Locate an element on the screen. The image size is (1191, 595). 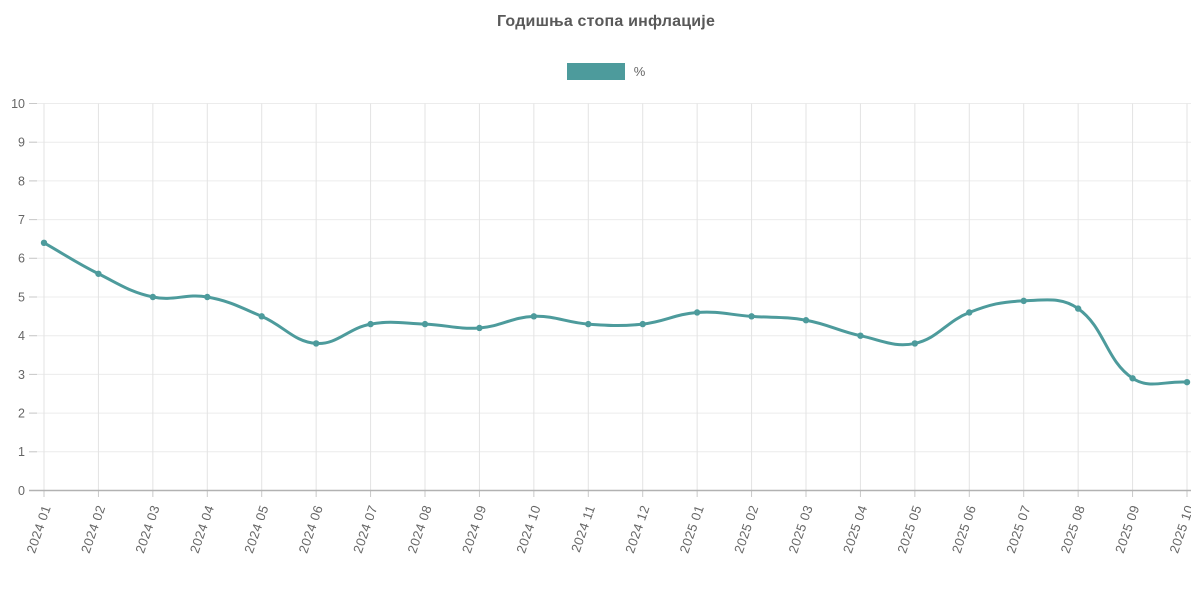
legend-label: % is located at coordinates (639, 71).